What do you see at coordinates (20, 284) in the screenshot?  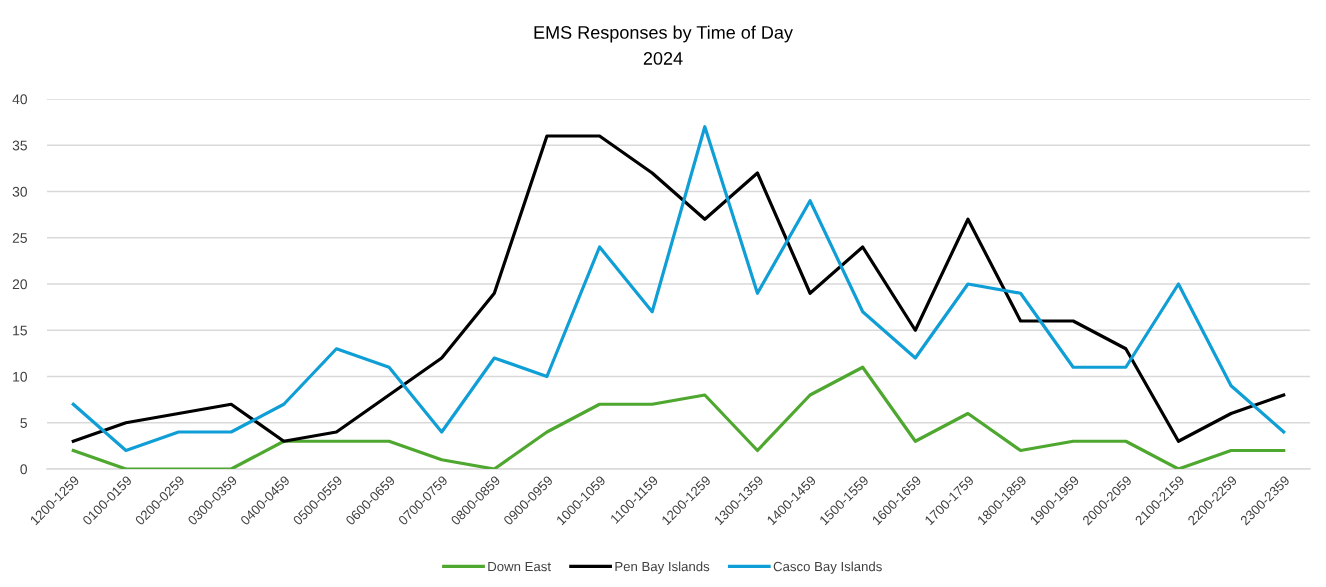 I see `y-tick-label: 20` at bounding box center [20, 284].